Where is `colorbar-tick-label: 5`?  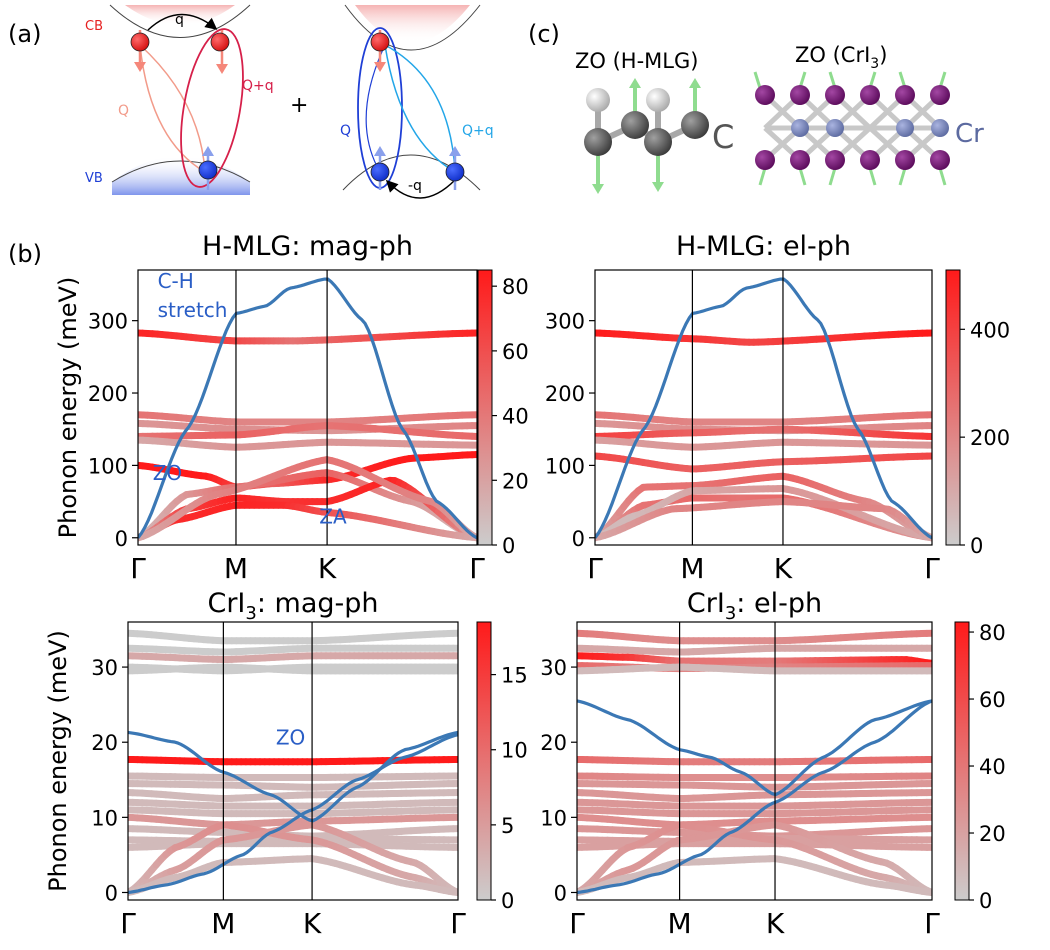 colorbar-tick-label: 5 is located at coordinates (507, 826).